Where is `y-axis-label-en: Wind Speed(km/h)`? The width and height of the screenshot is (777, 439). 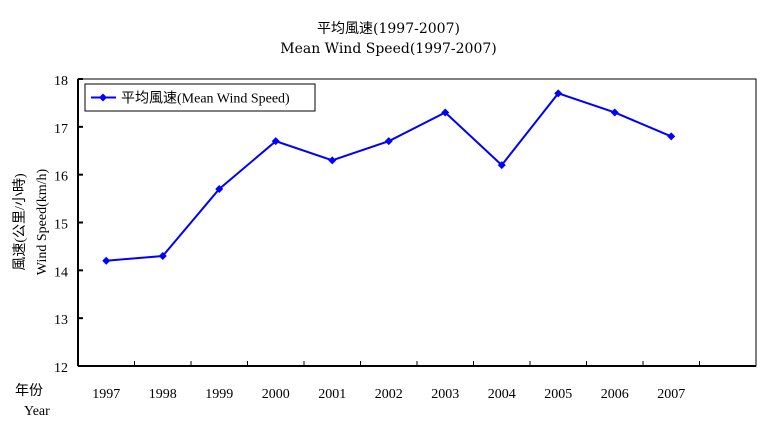
y-axis-label-en: Wind Speed(km/h) is located at coordinates (42, 221).